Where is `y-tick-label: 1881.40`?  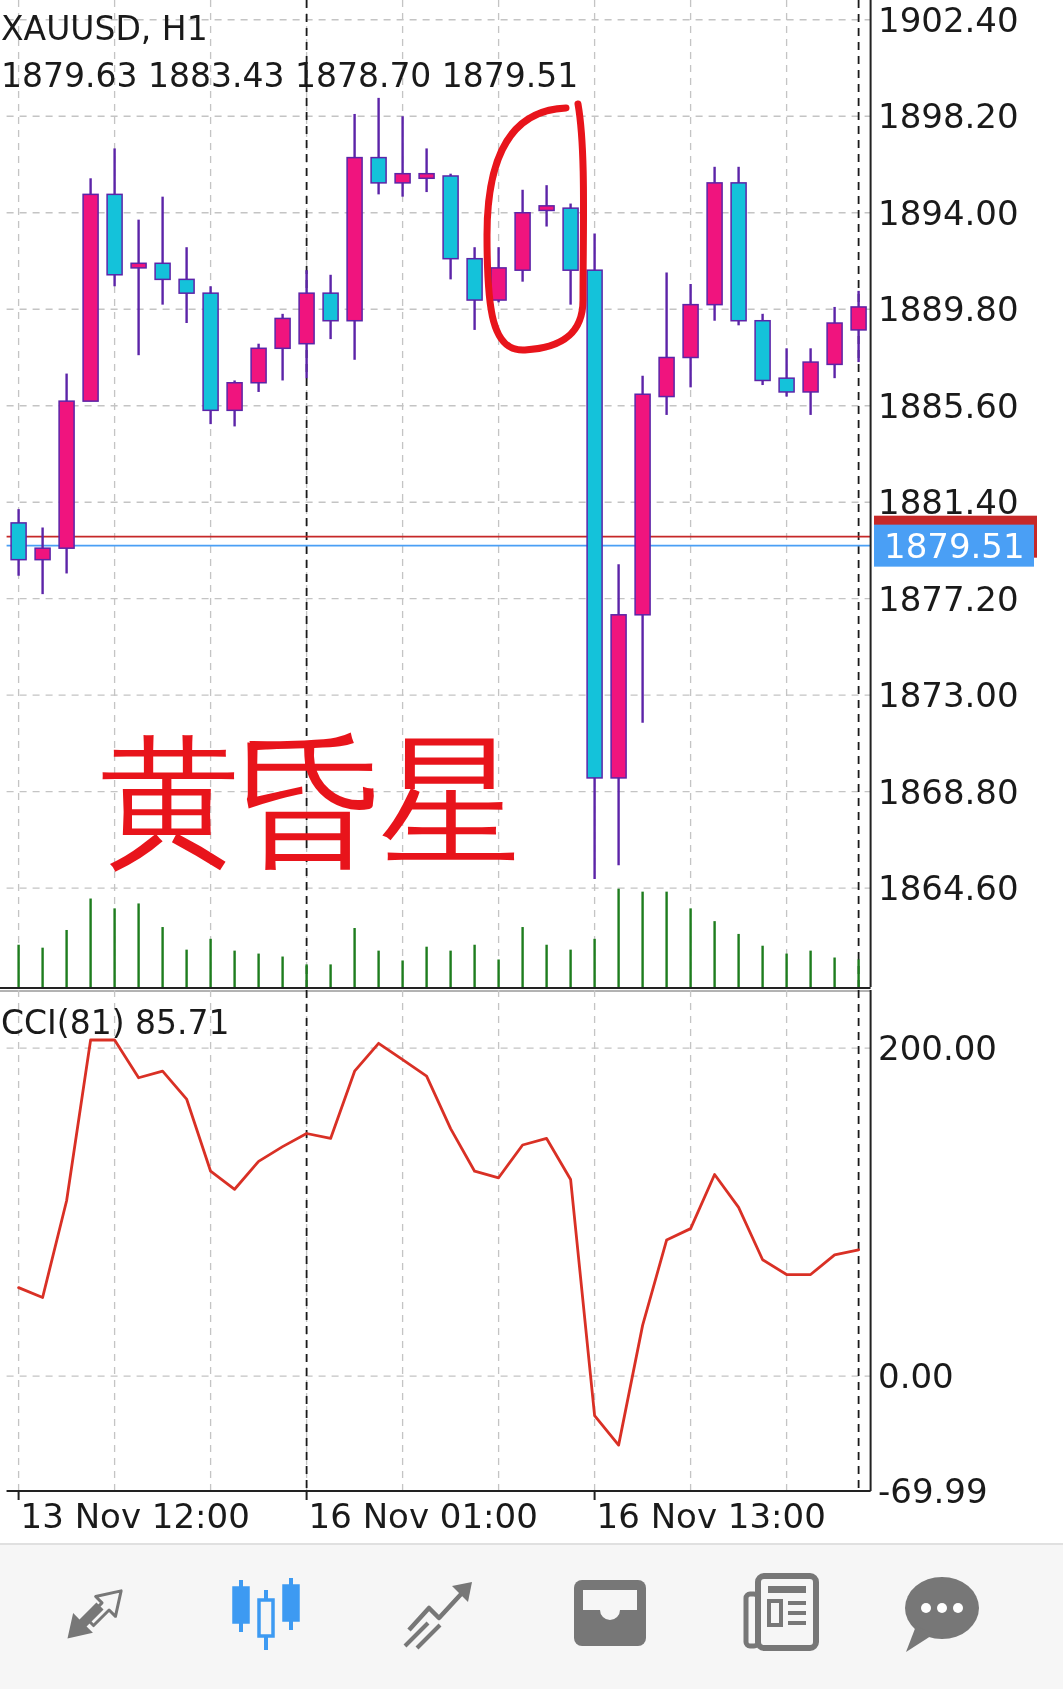 y-tick-label: 1881.40 is located at coordinates (948, 502).